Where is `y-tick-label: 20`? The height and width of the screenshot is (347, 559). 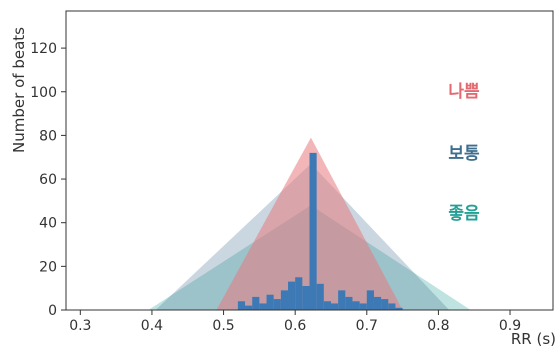
y-tick-label: 20 is located at coordinates (48, 267).